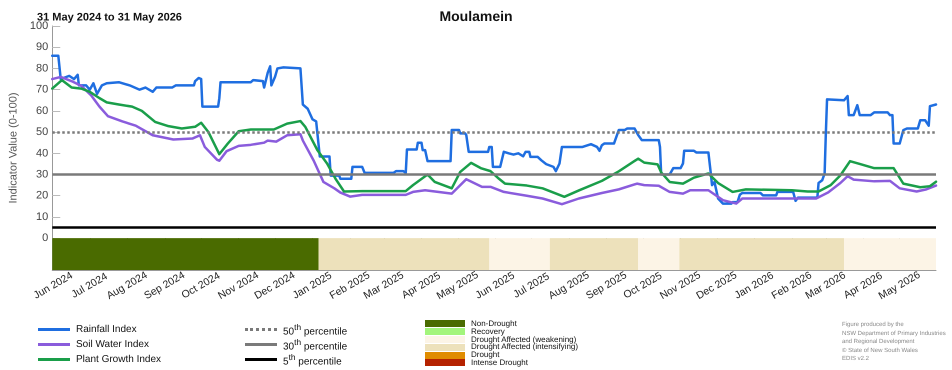  I want to click on category-label: Drought, so click(485, 355).